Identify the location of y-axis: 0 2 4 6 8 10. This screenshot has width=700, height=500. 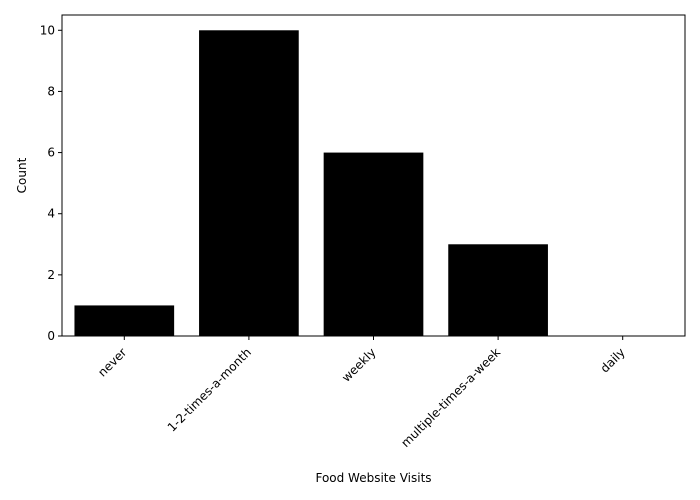
(51, 183).